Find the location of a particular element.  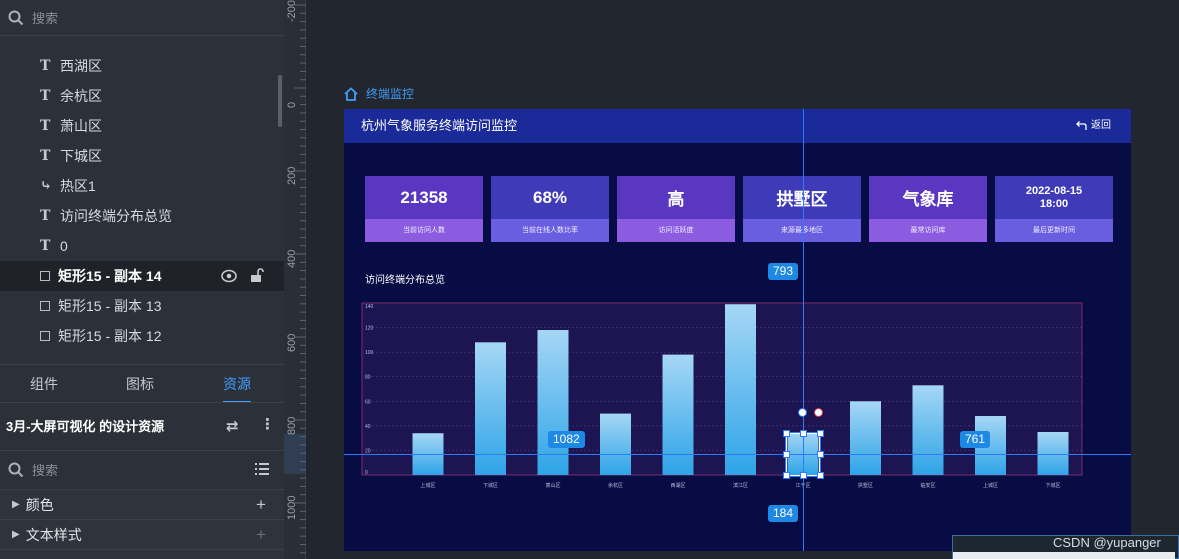

stat-card-top-region: 拱墅区 来源最多地区 is located at coordinates (802, 209).